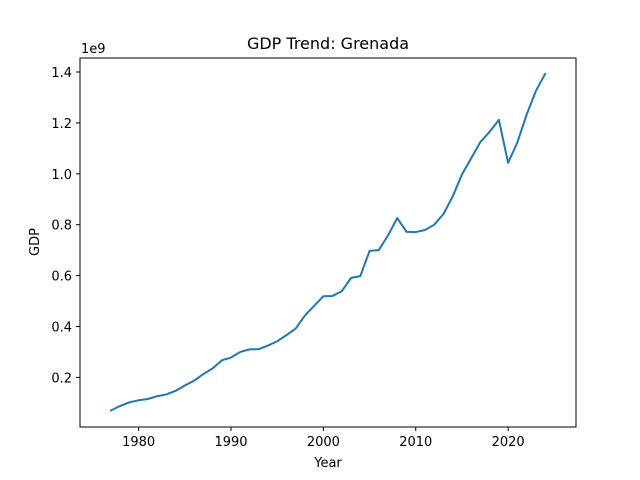  I want to click on y-tick-label: 0.6, so click(61, 277).